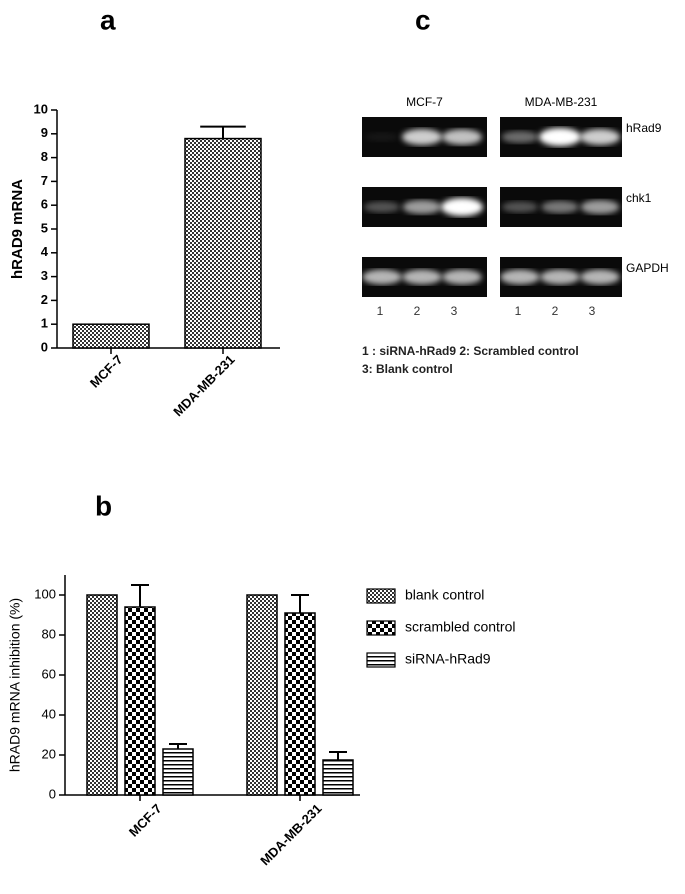 This screenshot has height=894, width=685. Describe the element at coordinates (103, 505) in the screenshot. I see `panel-label: b` at that location.